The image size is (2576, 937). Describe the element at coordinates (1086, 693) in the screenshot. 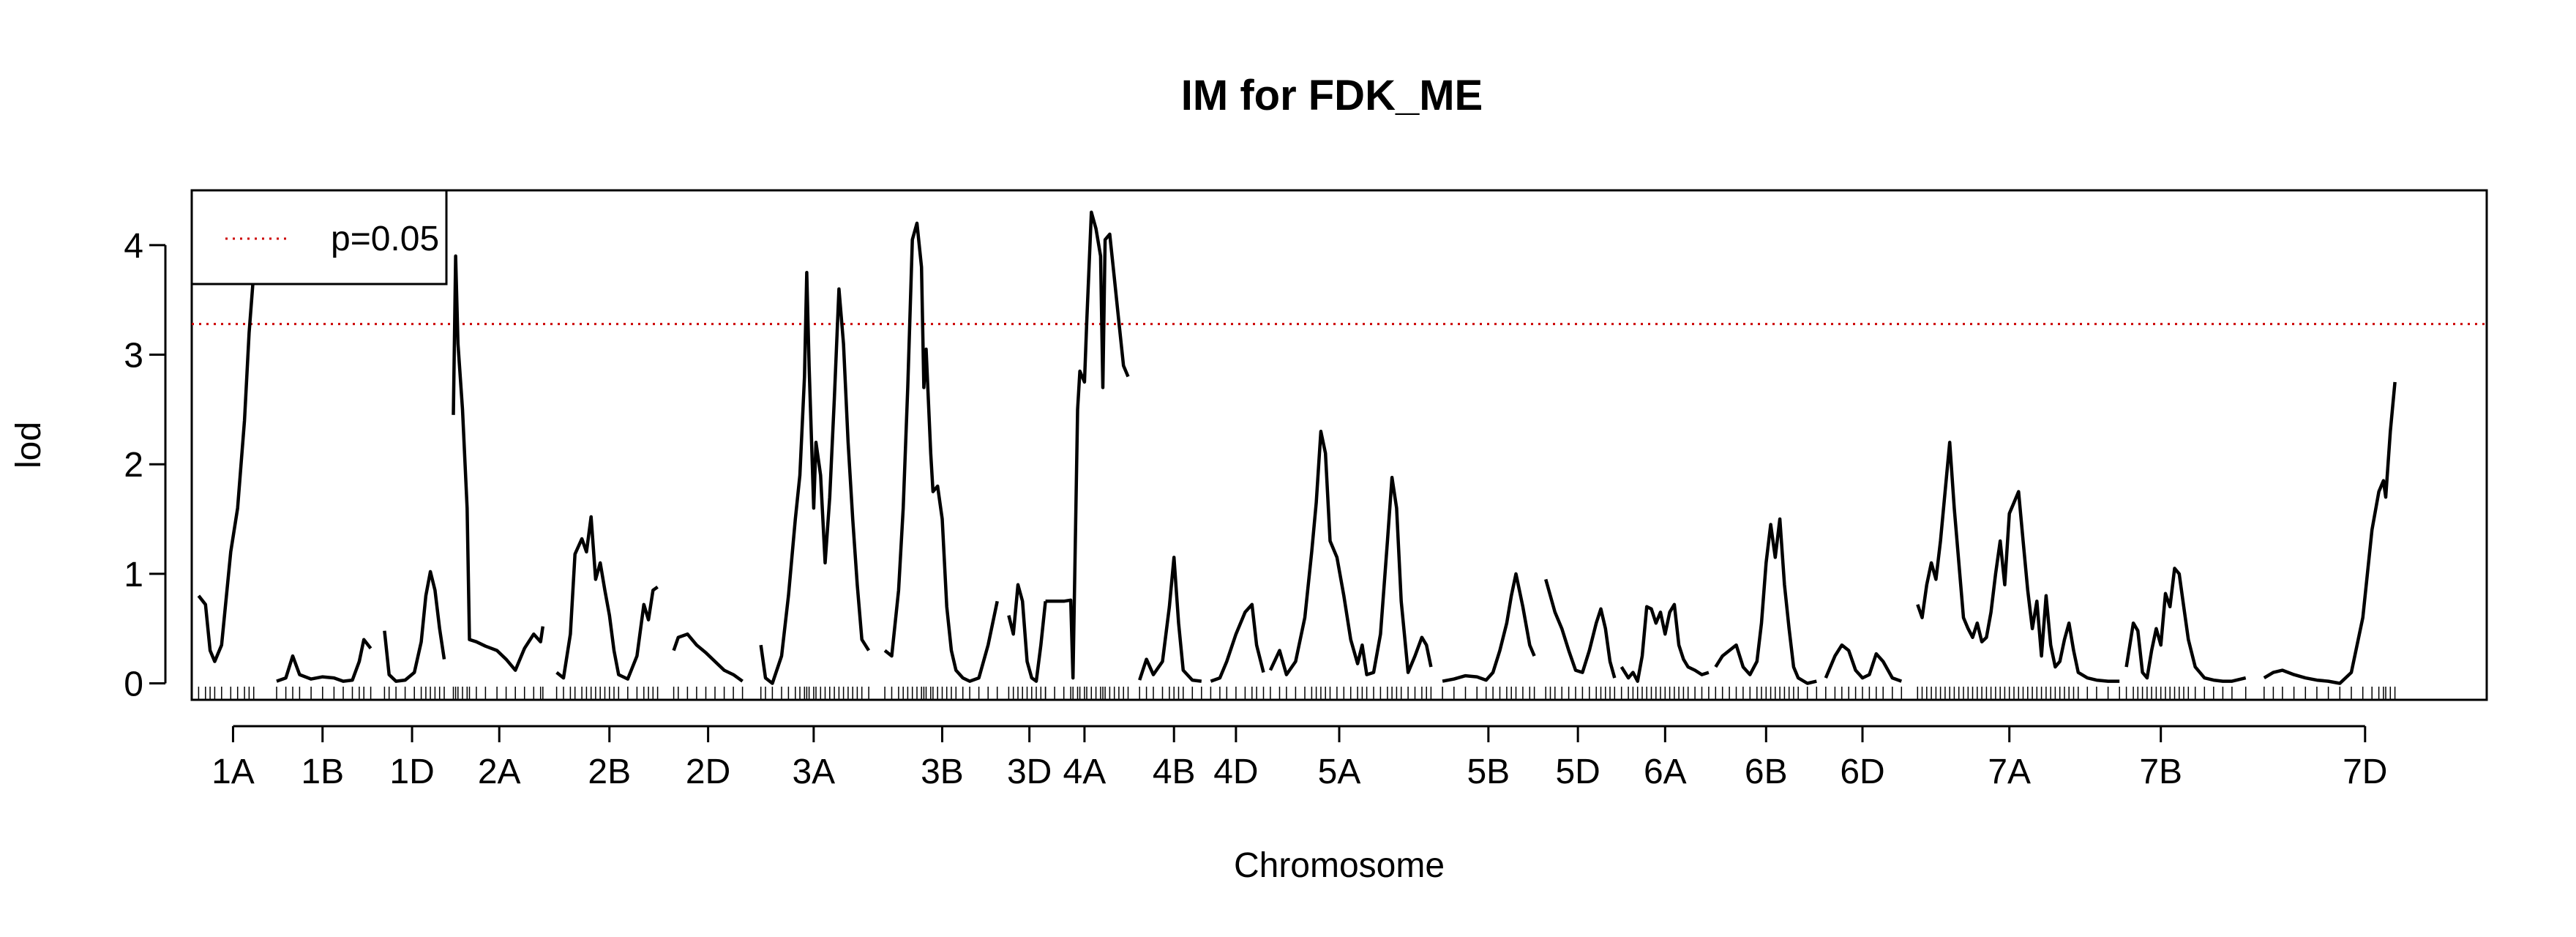

I see `marker-rug-4A` at that location.